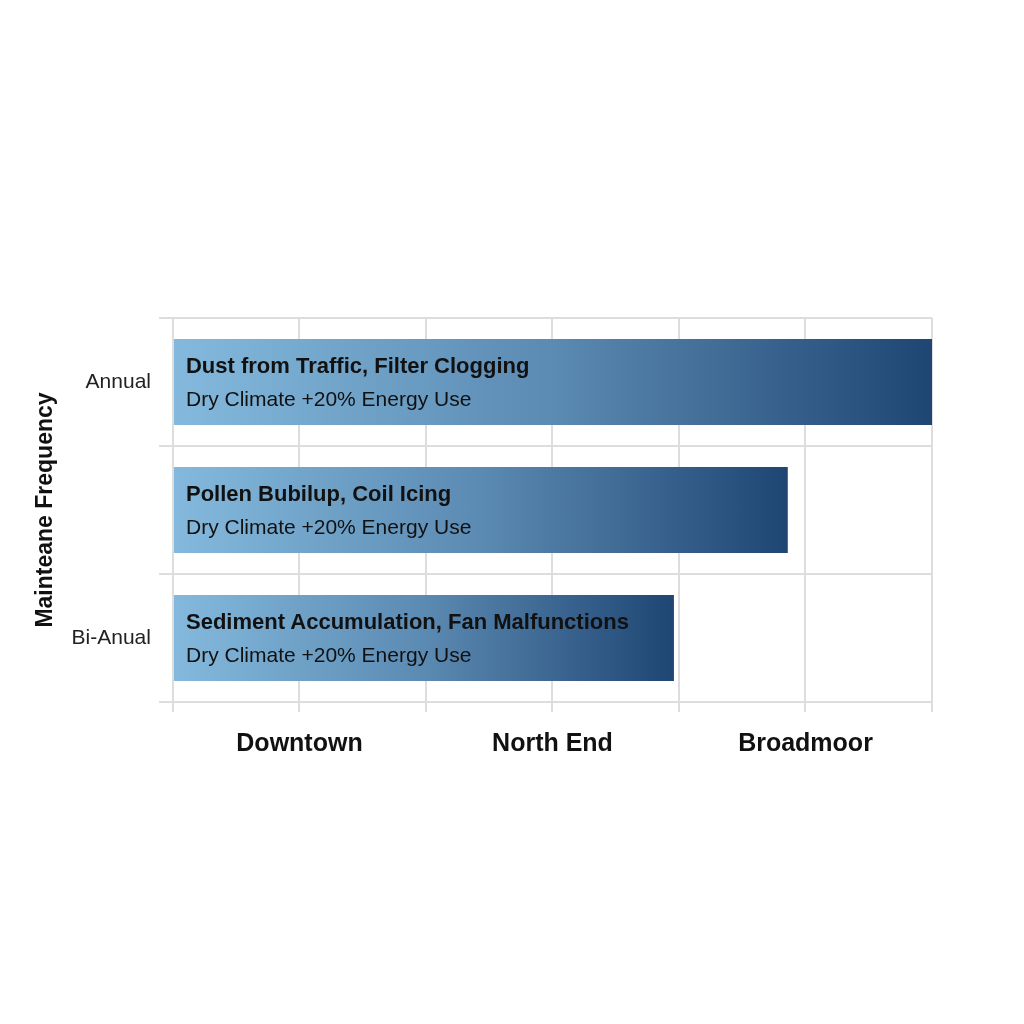  I want to click on annotation: Dust from Traffic, Filter Clogging, so click(357, 366).